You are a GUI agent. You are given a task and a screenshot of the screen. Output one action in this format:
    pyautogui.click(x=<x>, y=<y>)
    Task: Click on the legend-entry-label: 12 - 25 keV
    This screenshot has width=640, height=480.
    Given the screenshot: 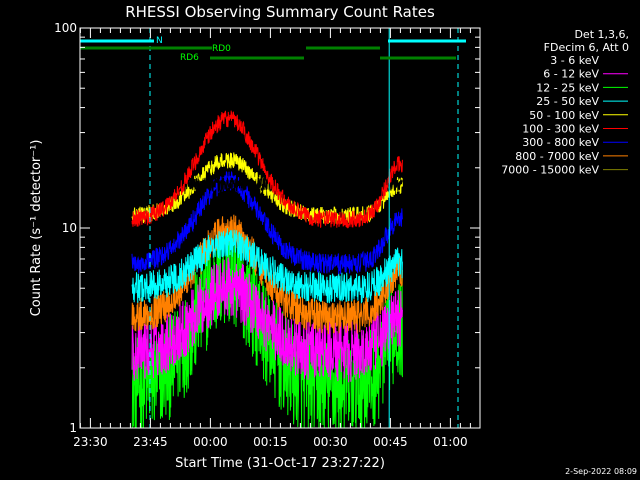 What is the action you would take?
    pyautogui.click(x=567, y=87)
    